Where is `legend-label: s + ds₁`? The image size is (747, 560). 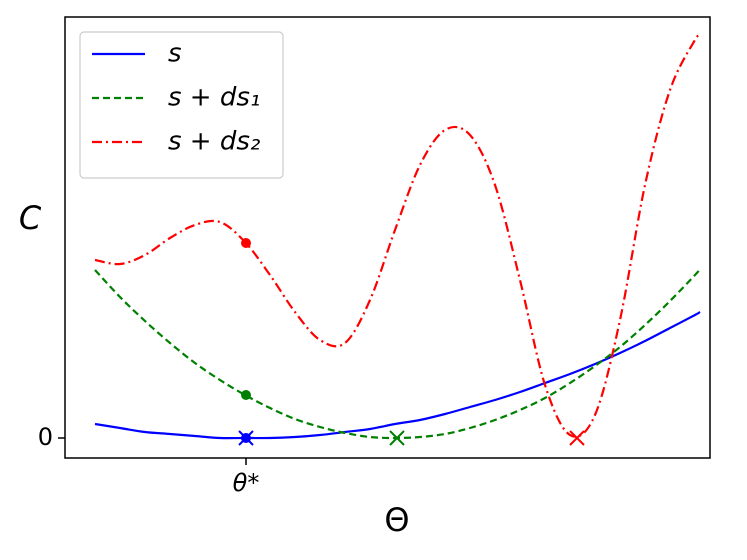
legend-label: s + ds₁ is located at coordinates (214, 98).